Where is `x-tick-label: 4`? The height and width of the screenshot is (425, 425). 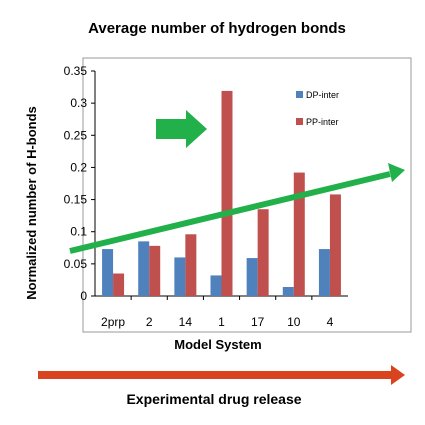 x-tick-label: 4 is located at coordinates (330, 322).